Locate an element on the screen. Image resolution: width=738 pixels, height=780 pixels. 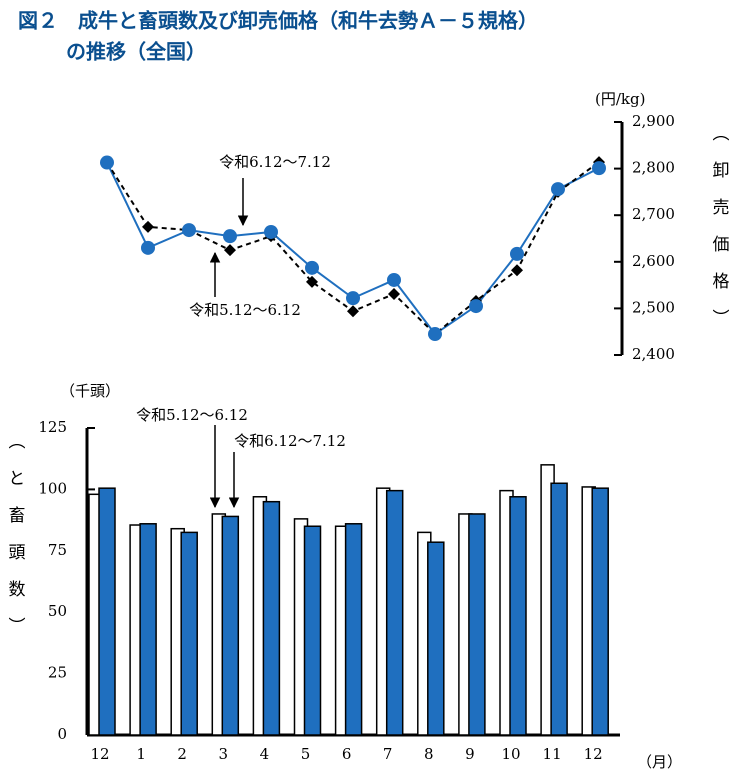
x-tick-label: 2 is located at coordinates (182, 754).